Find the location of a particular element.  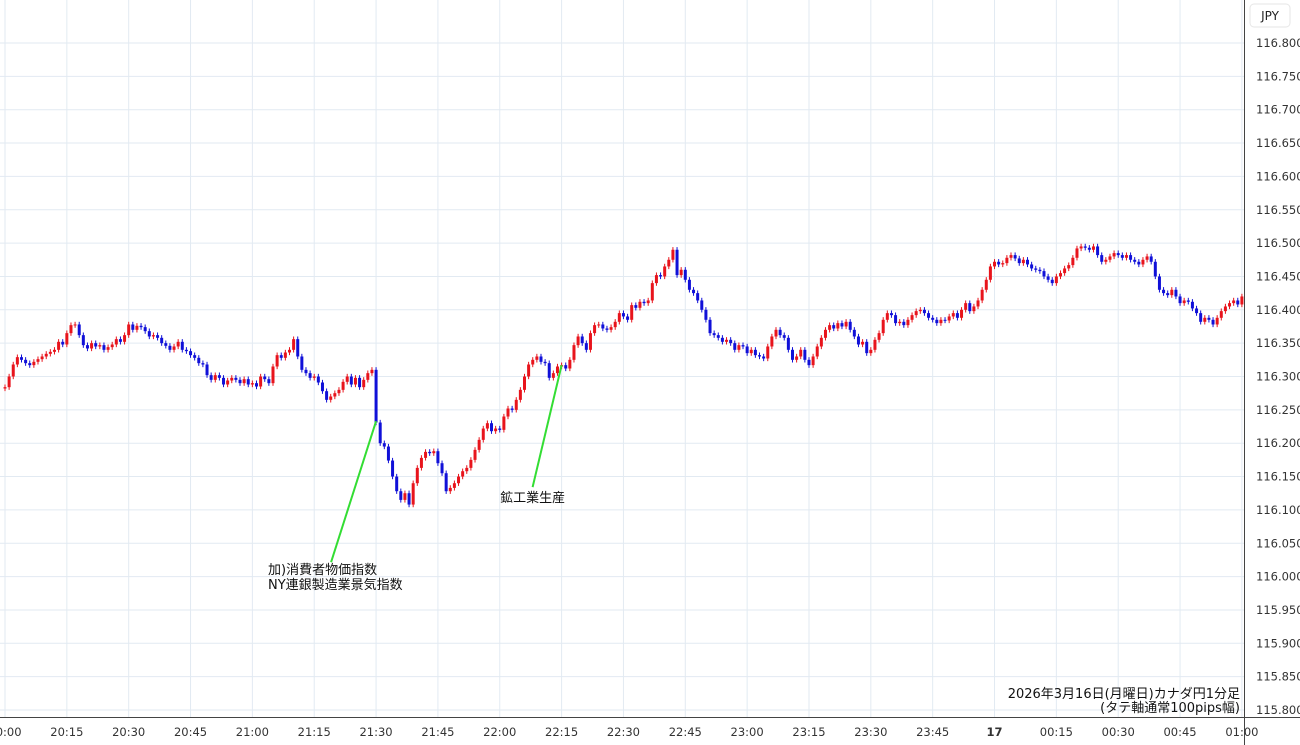

time-tick-label: 22:30 is located at coordinates (623, 732).